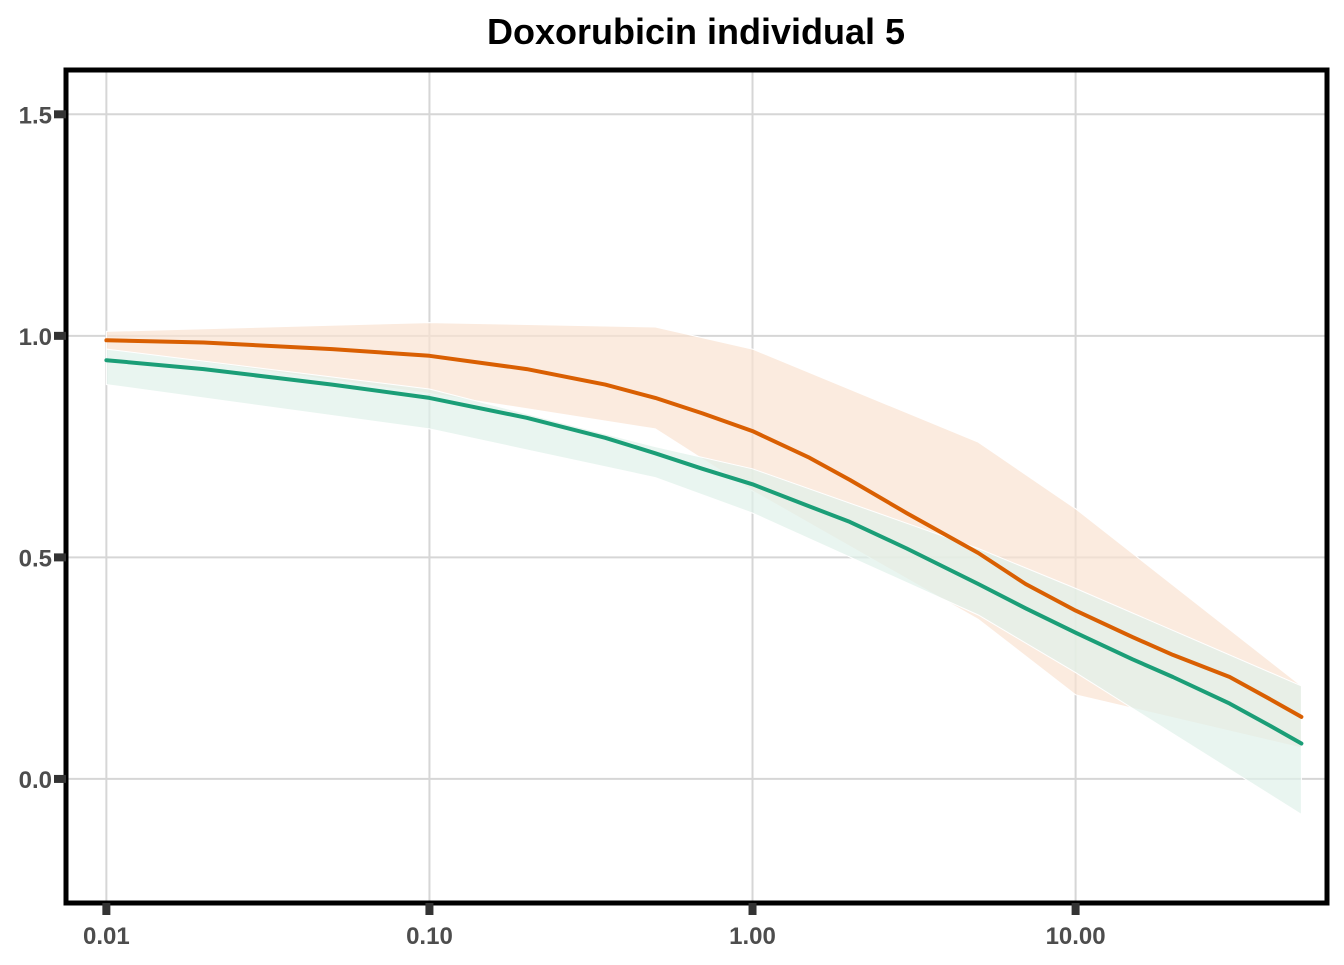 This screenshot has width=1344, height=965. What do you see at coordinates (35, 337) in the screenshot?
I see `y-tick-label-2: 1.0` at bounding box center [35, 337].